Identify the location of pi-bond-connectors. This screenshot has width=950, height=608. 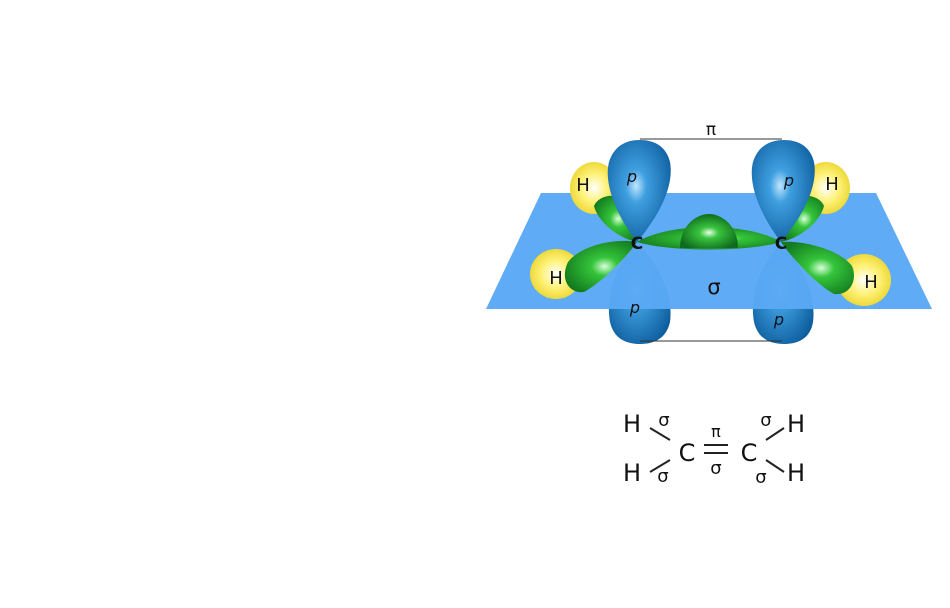
(711, 240).